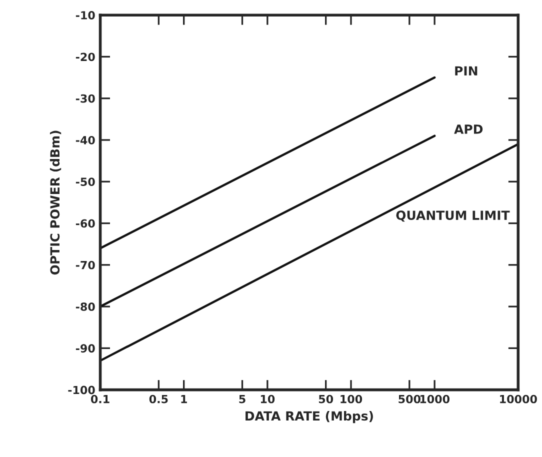  Describe the element at coordinates (242, 399) in the screenshot. I see `x-tick-label: 5` at that location.